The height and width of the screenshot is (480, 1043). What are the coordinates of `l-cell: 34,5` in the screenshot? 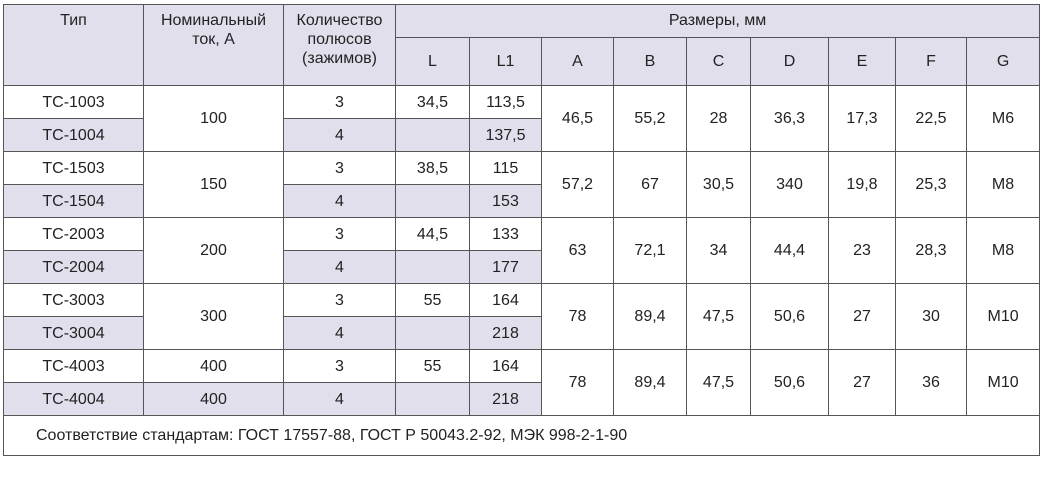 It's located at (432, 102).